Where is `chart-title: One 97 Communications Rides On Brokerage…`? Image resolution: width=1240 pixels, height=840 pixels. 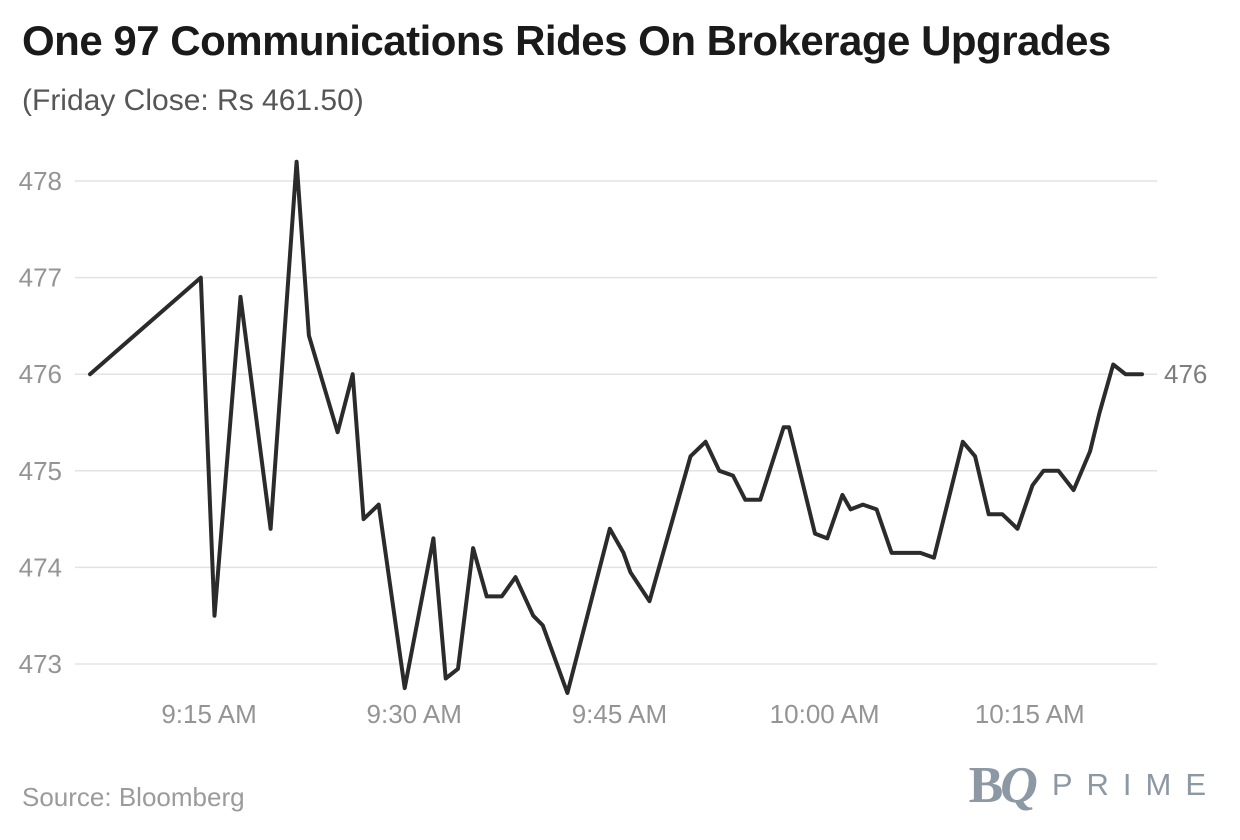 chart-title: One 97 Communications Rides On Brokerage… is located at coordinates (566, 40).